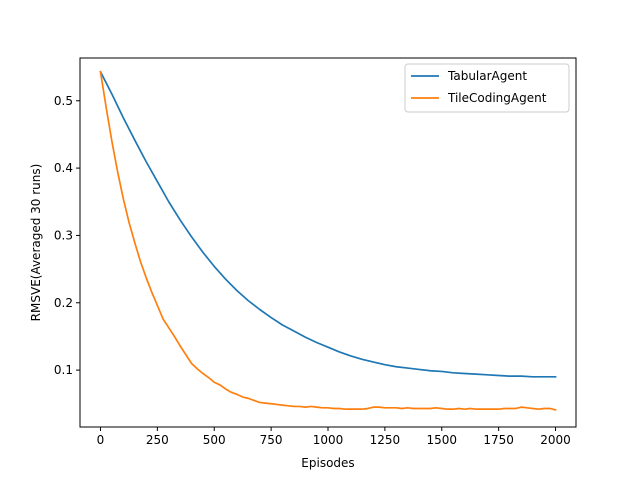  What do you see at coordinates (328, 440) in the screenshot?
I see `x-tick-label: 1000` at bounding box center [328, 440].